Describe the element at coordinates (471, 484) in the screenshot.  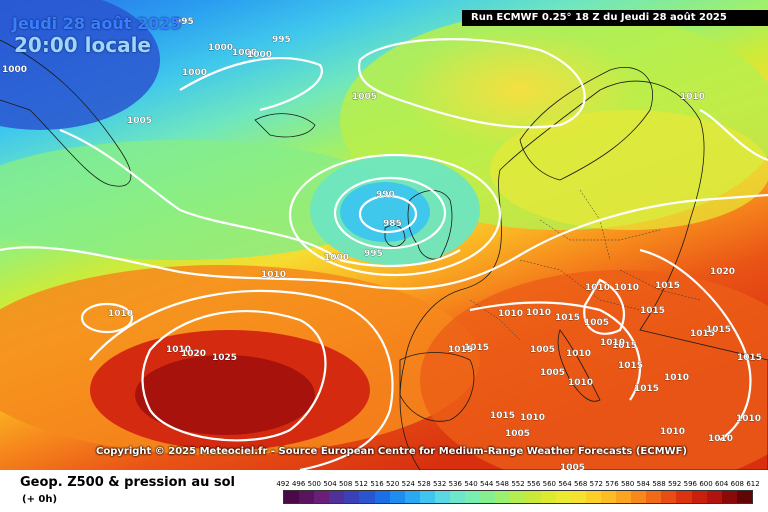
I see `scale-value: 540` at that location.